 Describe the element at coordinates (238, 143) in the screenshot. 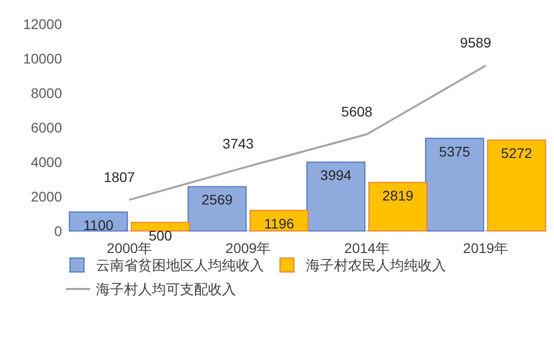

I see `data-label: 3743` at that location.